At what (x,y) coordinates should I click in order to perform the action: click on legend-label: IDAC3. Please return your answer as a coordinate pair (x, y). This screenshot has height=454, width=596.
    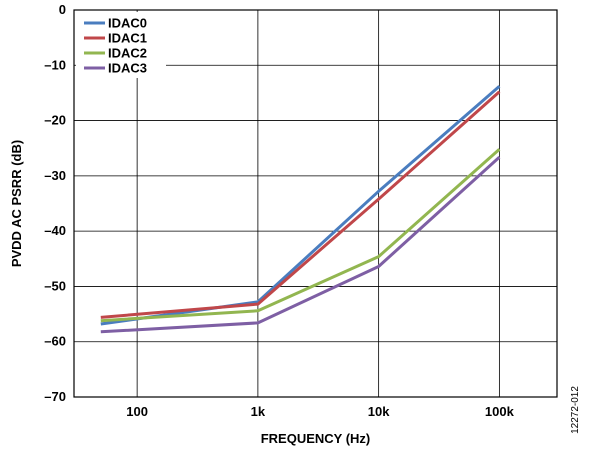
    Looking at the image, I should click on (127, 68).